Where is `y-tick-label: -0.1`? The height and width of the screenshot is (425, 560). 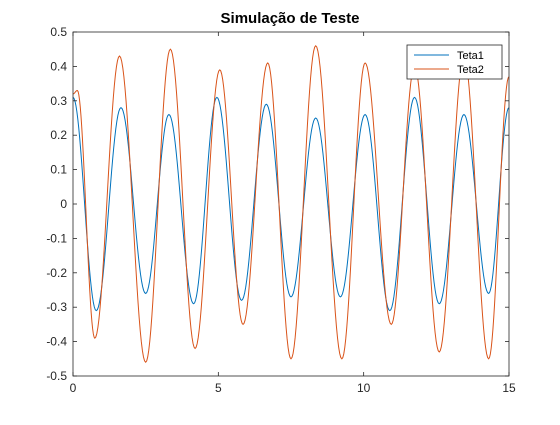 y-tick-label: -0.1 is located at coordinates (56, 238).